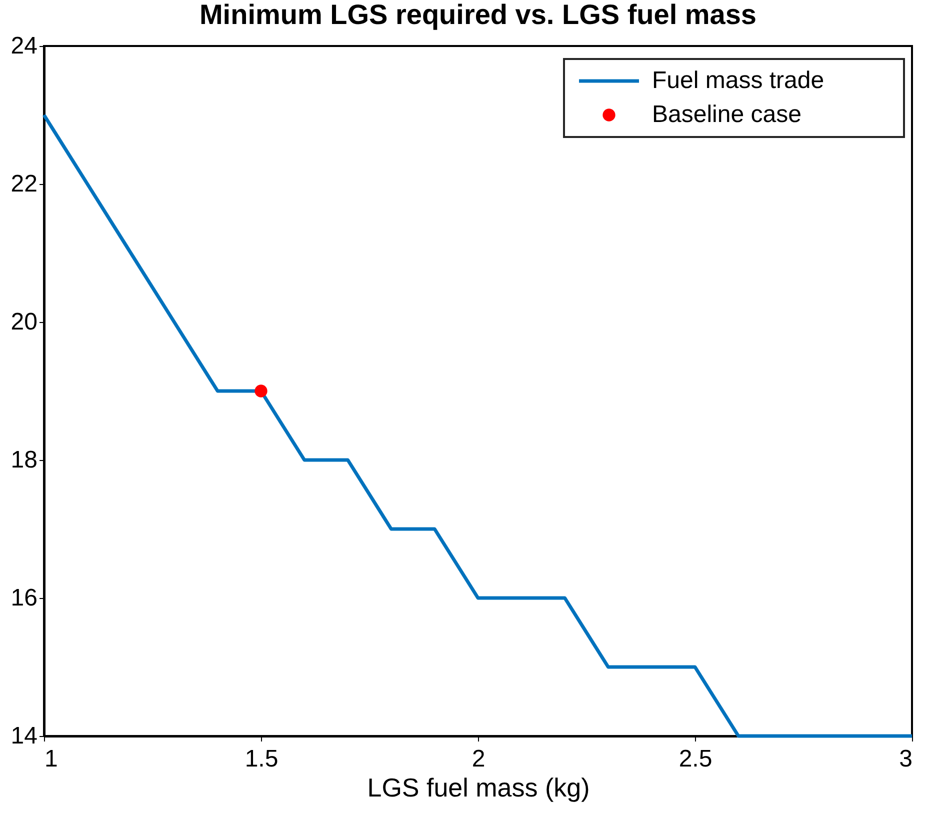 The image size is (950, 830). I want to click on chart-title: Minimum LGS required vs. LGS fuel mass, so click(478, 15).